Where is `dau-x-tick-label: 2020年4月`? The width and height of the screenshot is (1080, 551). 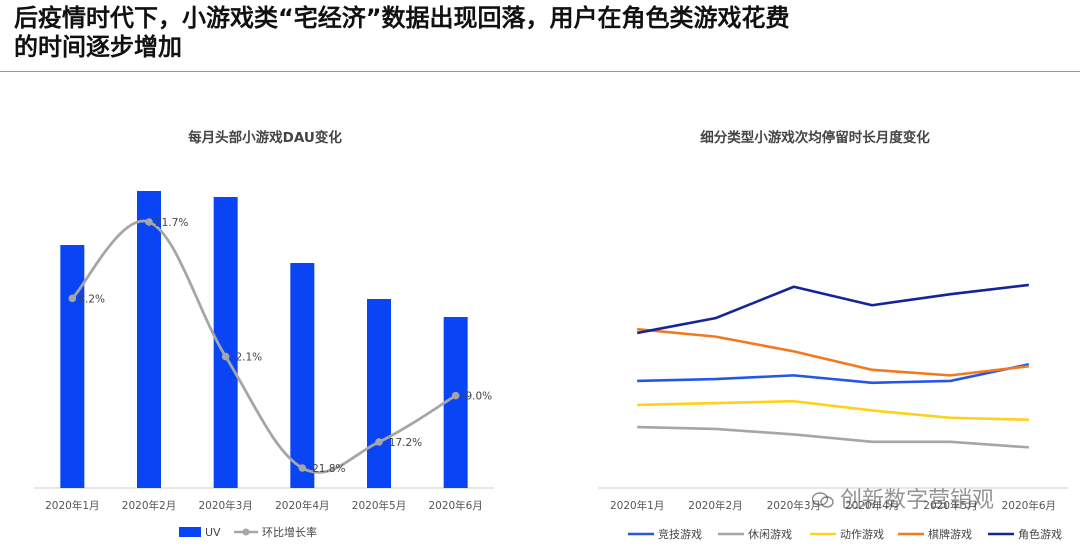 dau-x-tick-label: 2020年4月 is located at coordinates (302, 505).